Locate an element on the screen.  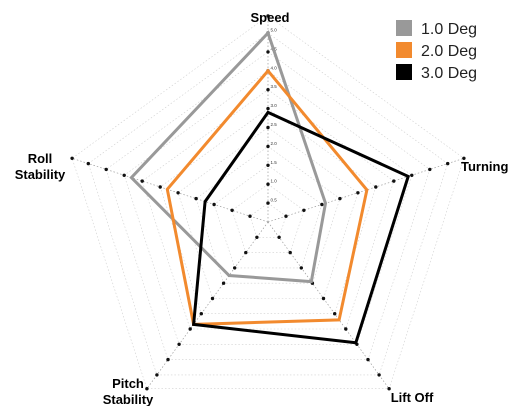
legend-swatch-2-0-deg is located at coordinates (404, 50).